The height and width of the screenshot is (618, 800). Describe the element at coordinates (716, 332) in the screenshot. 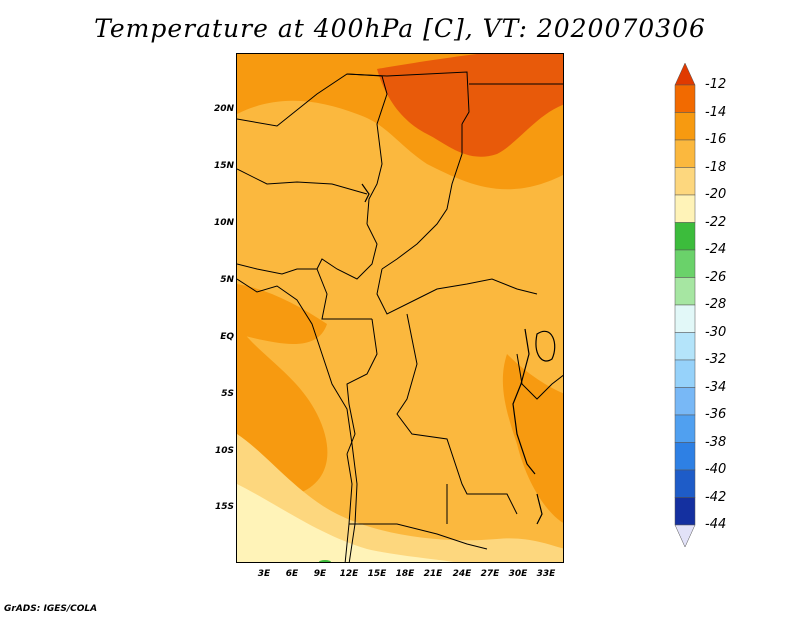

I see `colorbar-label: -30` at that location.